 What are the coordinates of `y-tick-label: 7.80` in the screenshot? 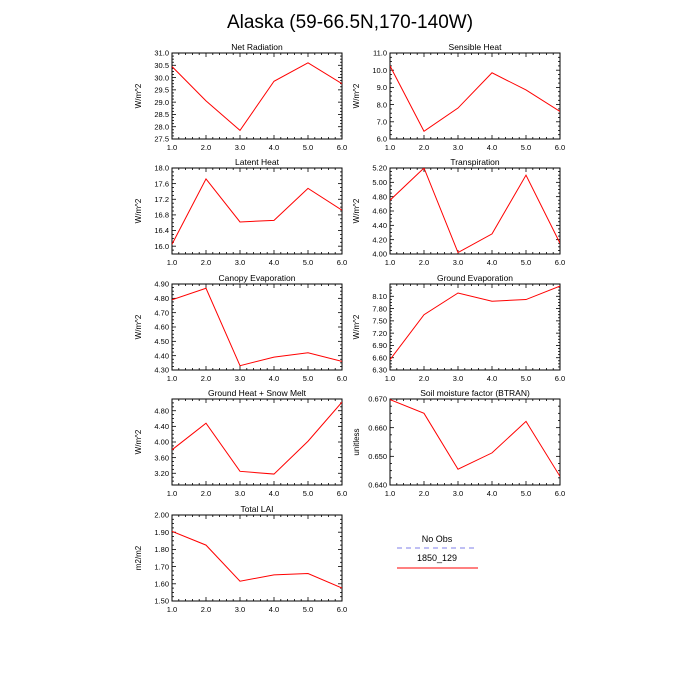 It's located at (379, 308).